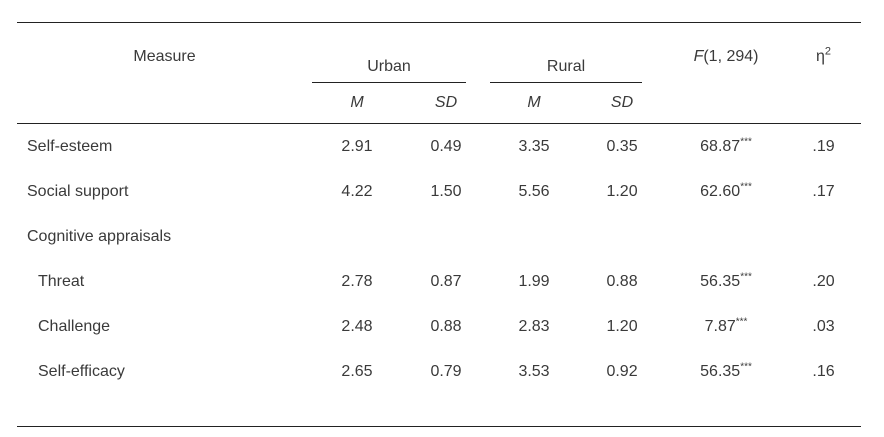  Describe the element at coordinates (99, 236) in the screenshot. I see `measure-section-cell: Cognitive appraisals` at that location.